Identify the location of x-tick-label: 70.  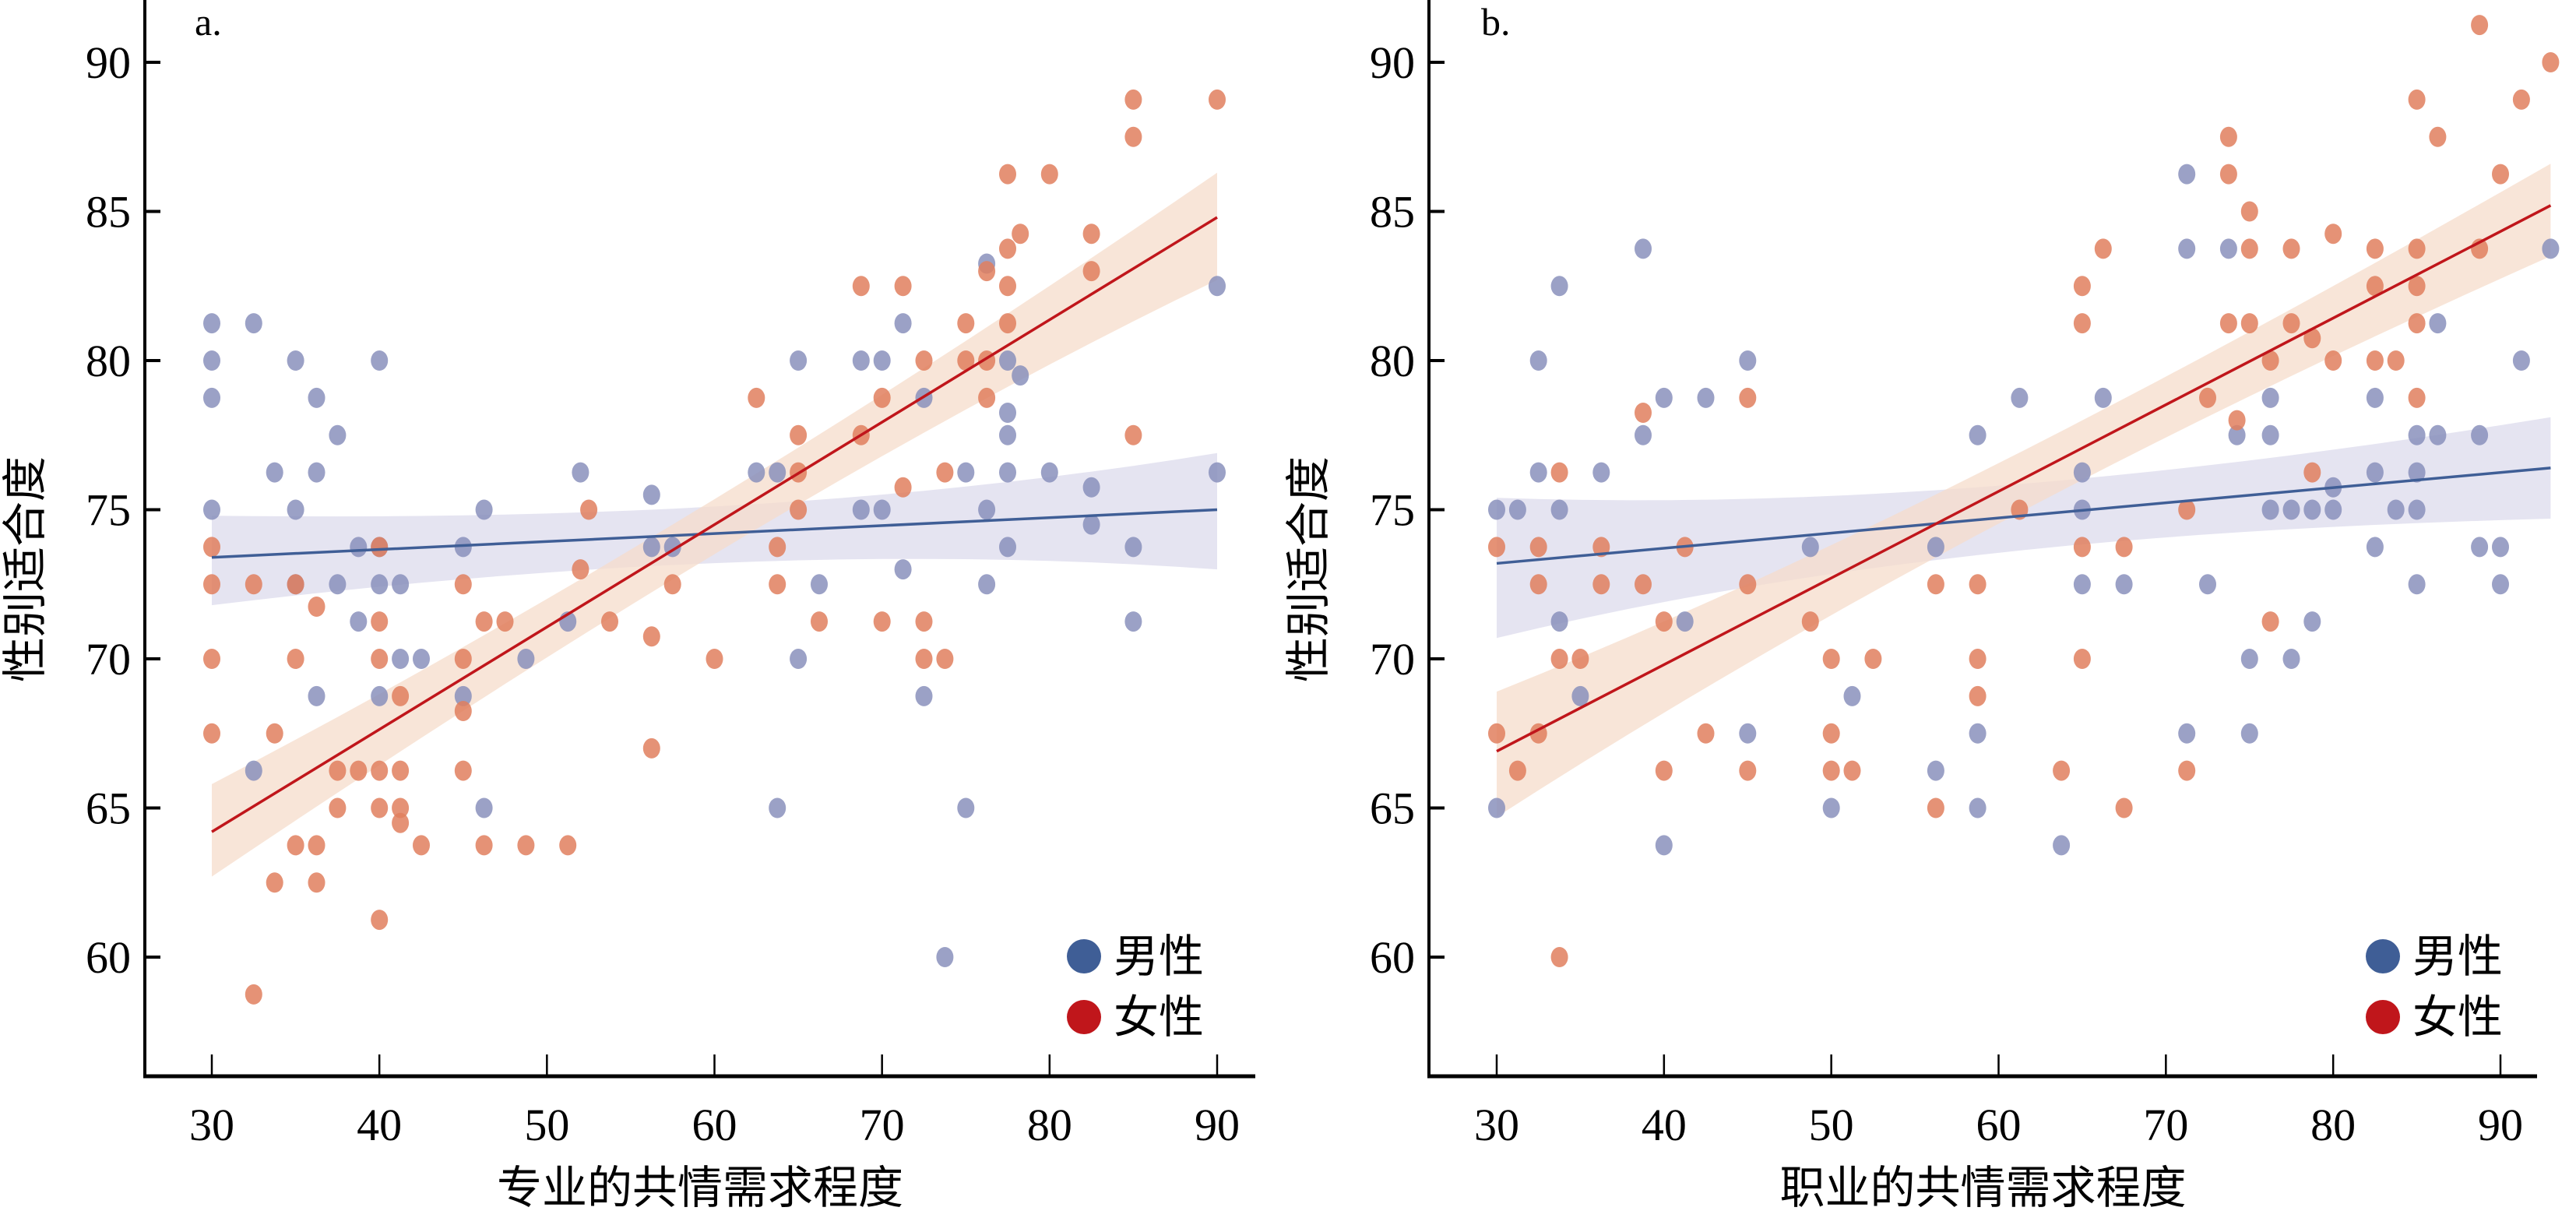
(882, 1125).